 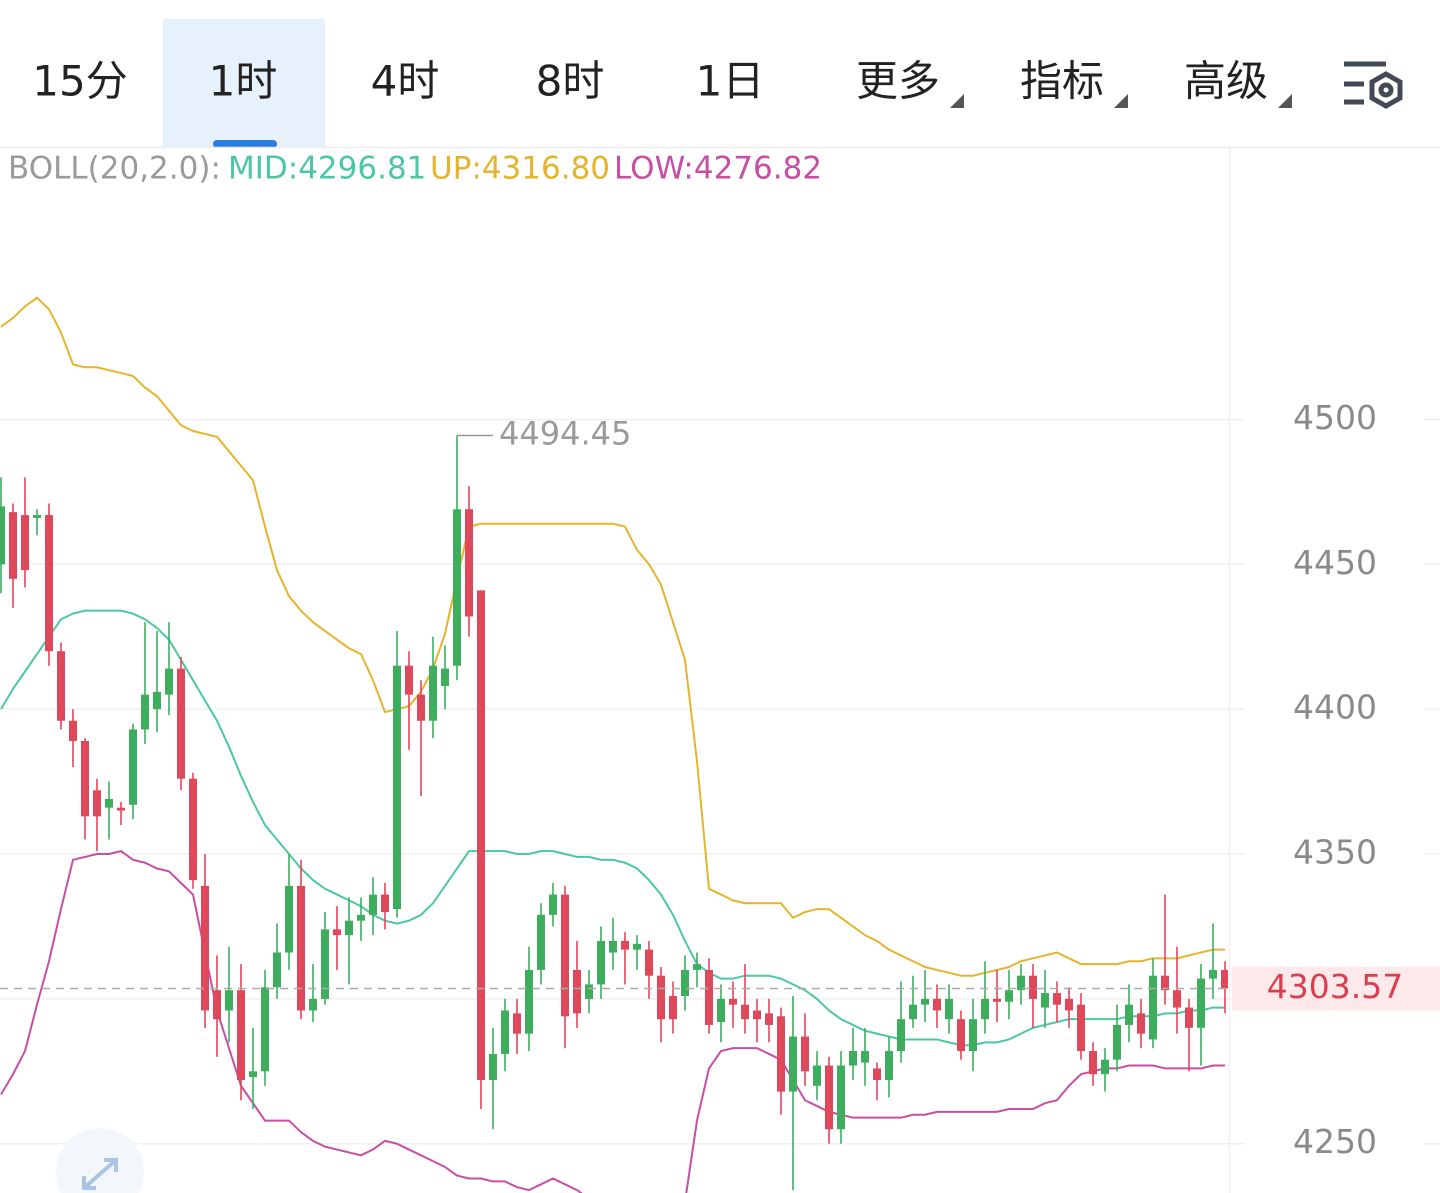 What do you see at coordinates (114, 169) in the screenshot?
I see `indicator-name: BOLL(20,2.0):` at bounding box center [114, 169].